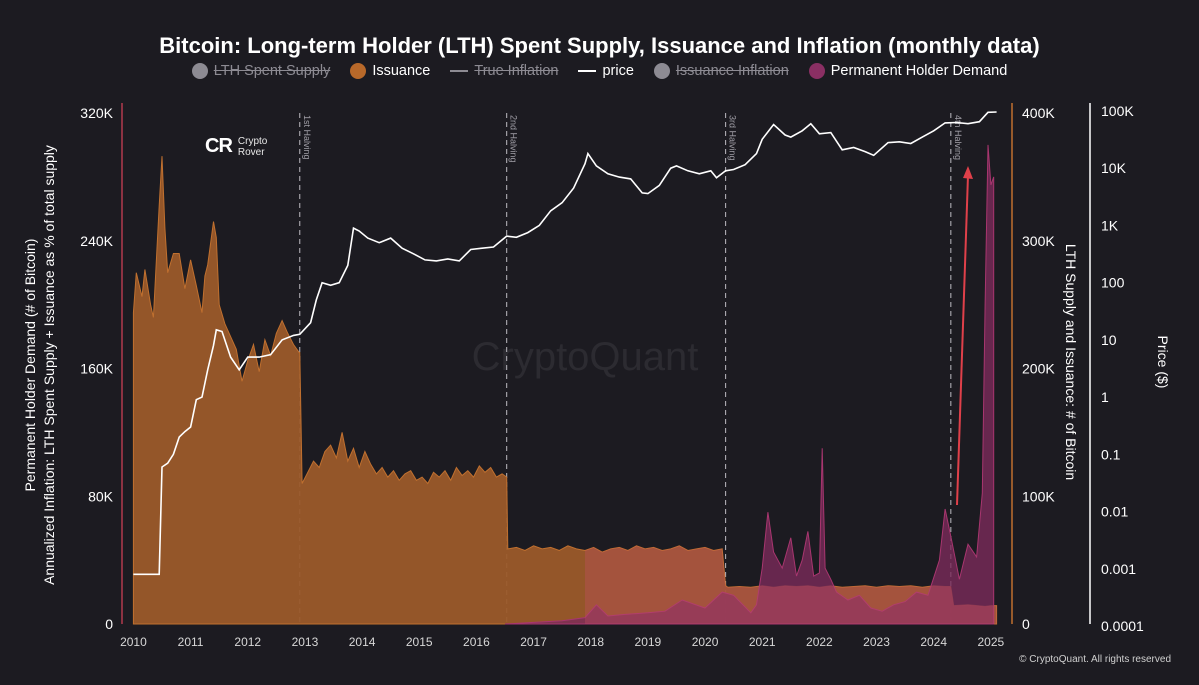 This screenshot has height=685, width=1199. What do you see at coordinates (1109, 340) in the screenshot?
I see `price-tick-label: 10` at bounding box center [1109, 340].